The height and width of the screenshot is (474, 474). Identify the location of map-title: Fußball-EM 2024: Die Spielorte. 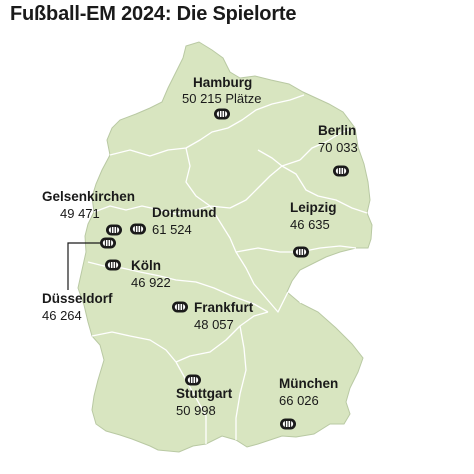
(153, 14).